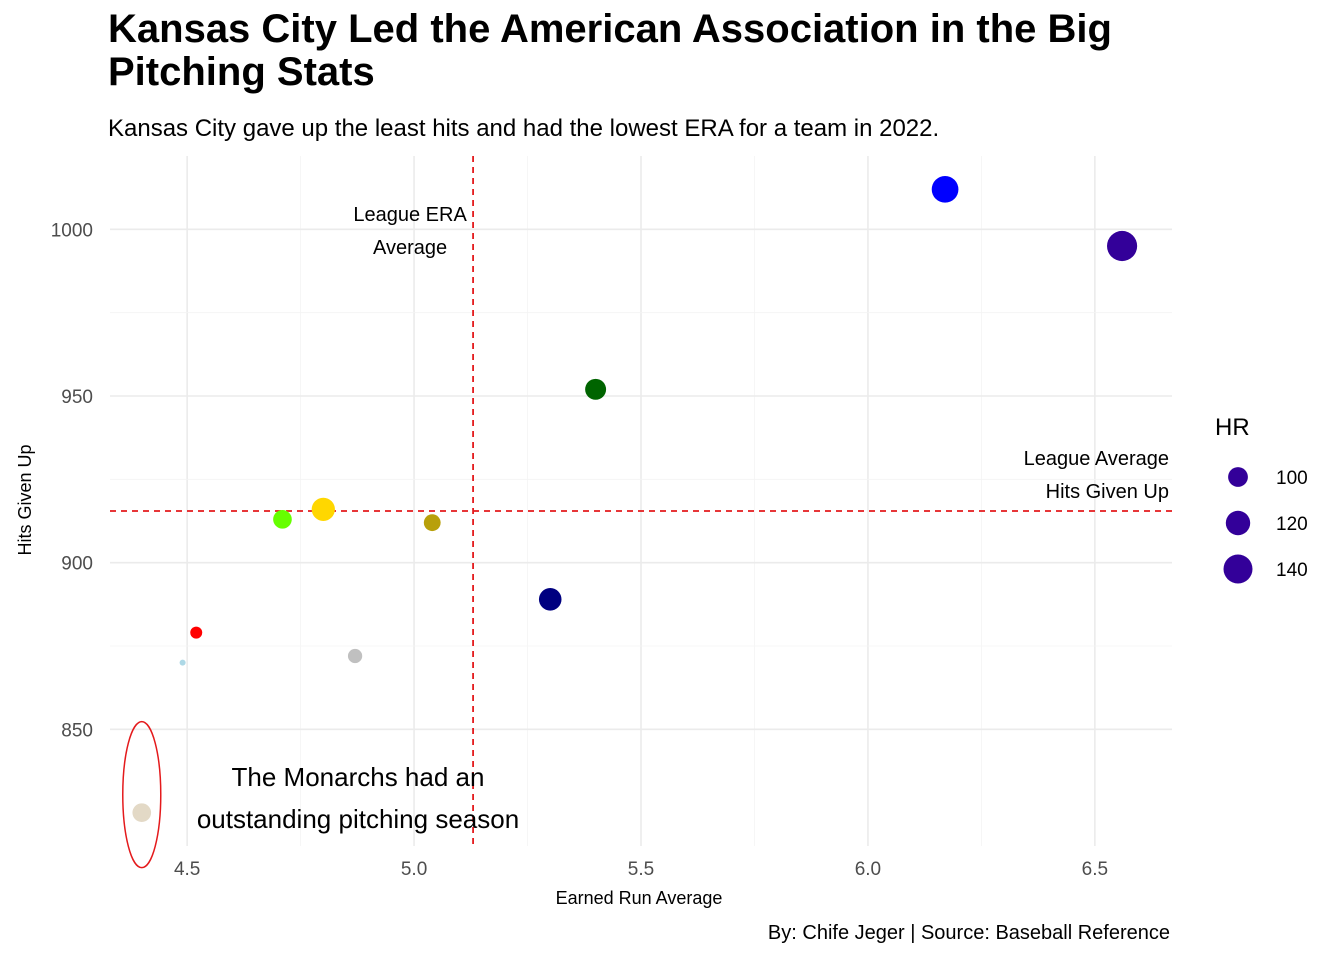 This screenshot has height=960, width=1344. I want to click on x-tick-label: 5.0, so click(414, 869).